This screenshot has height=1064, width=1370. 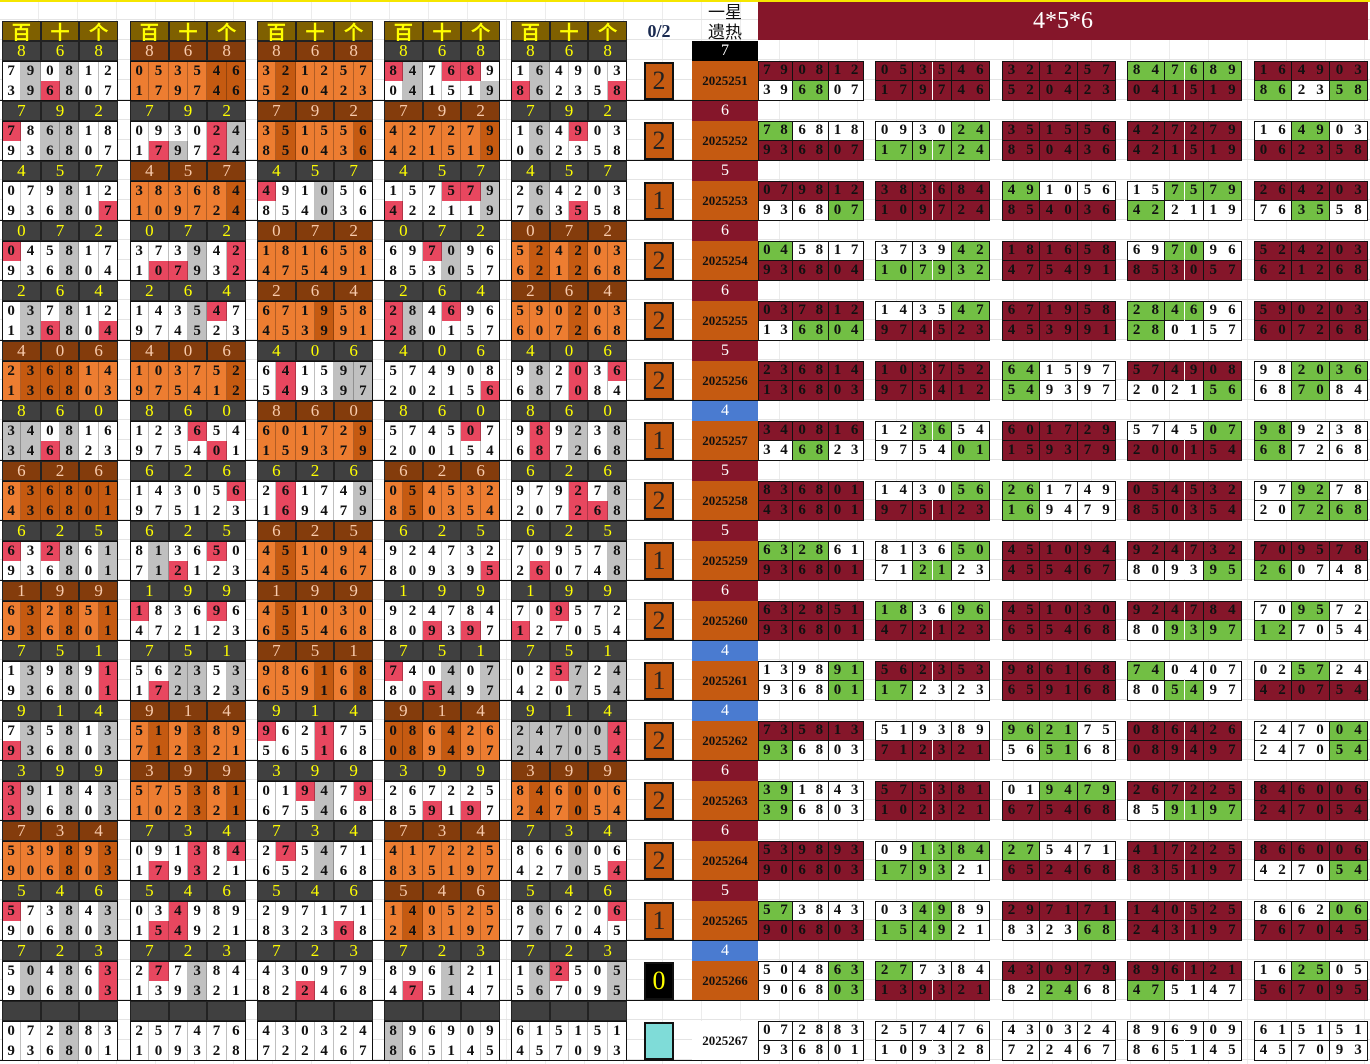 I want to click on zero-two-count: 2, so click(x=659, y=381).